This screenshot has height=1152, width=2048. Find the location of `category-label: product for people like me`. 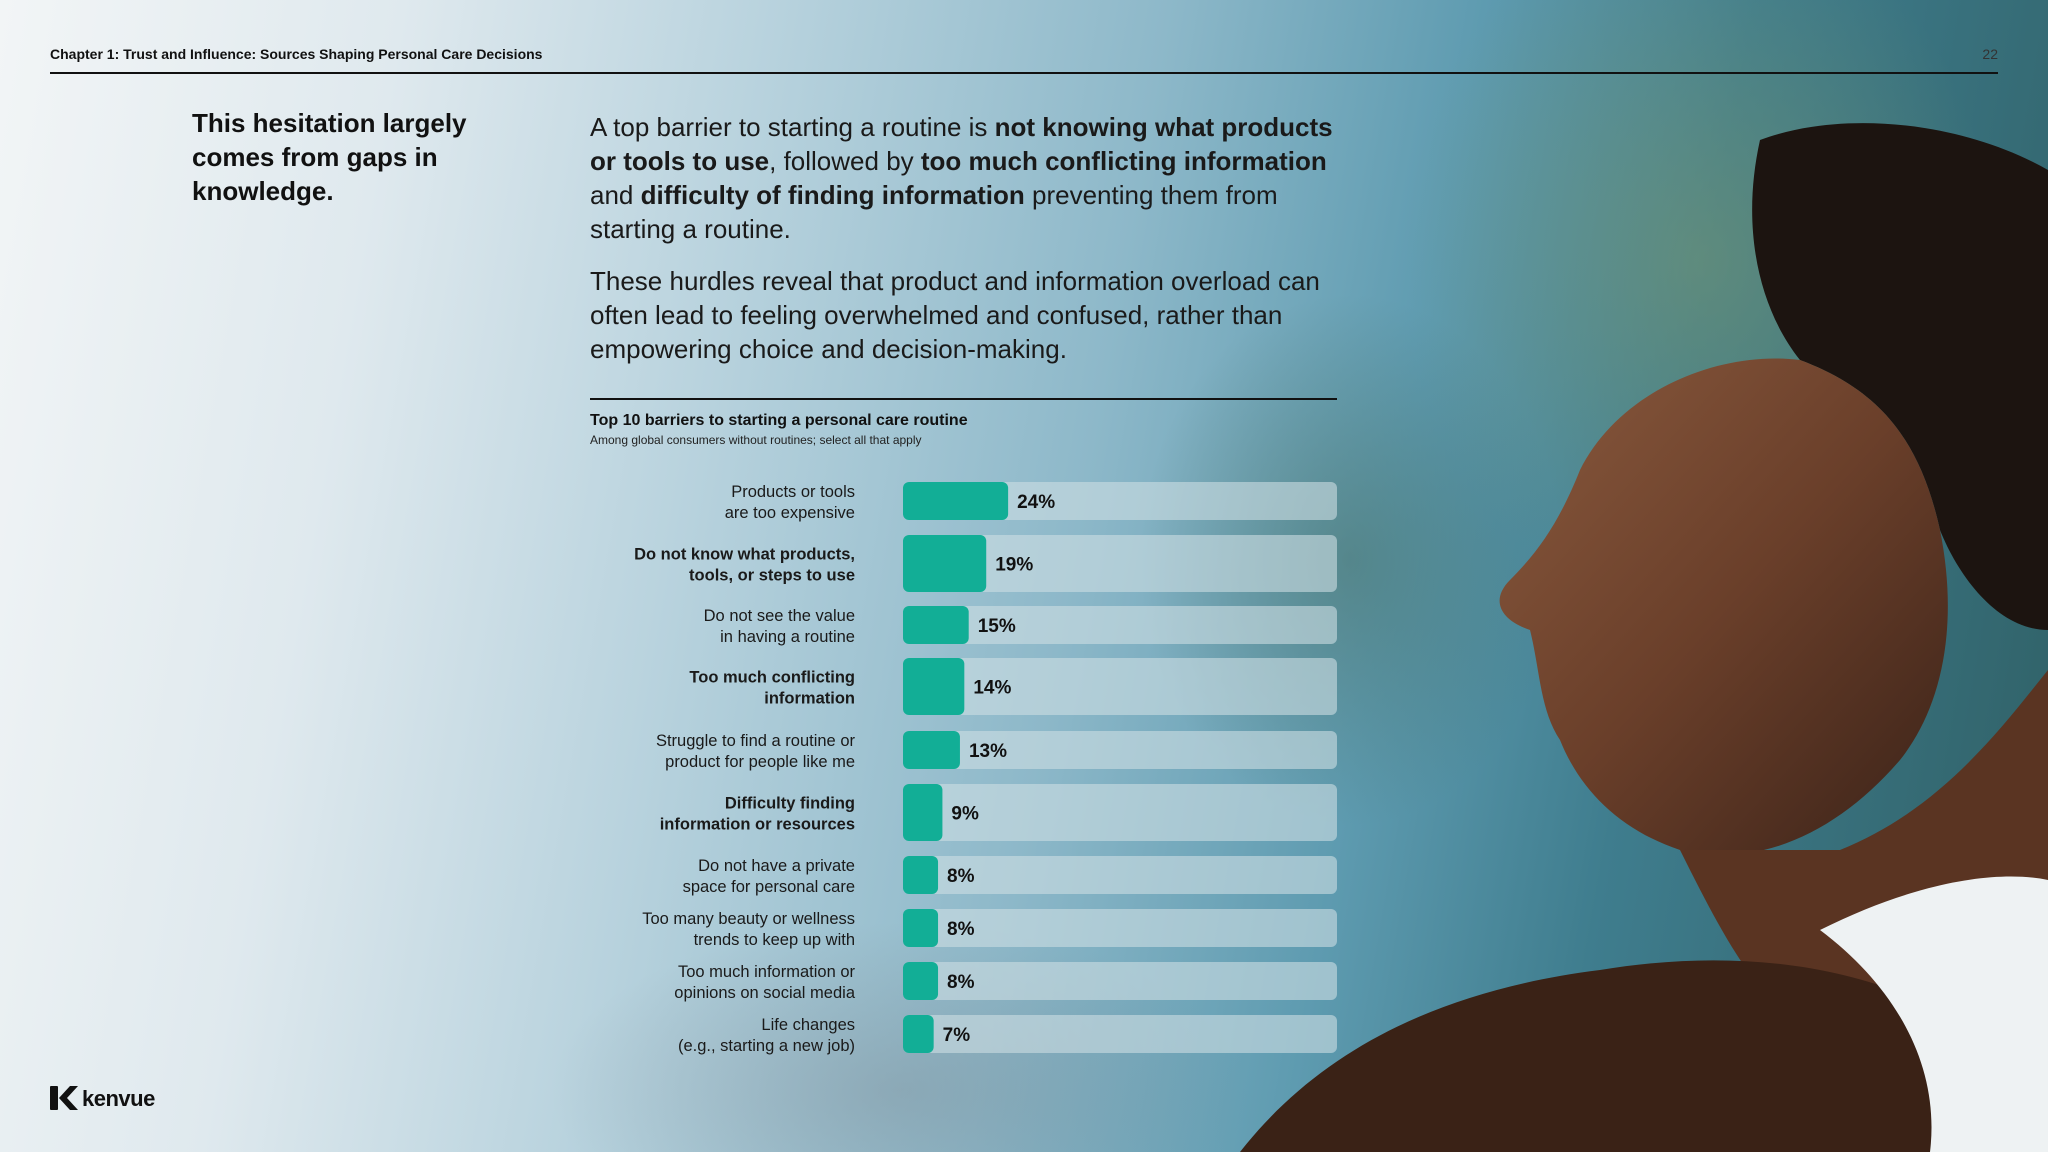

category-label: product for people like me is located at coordinates (760, 762).